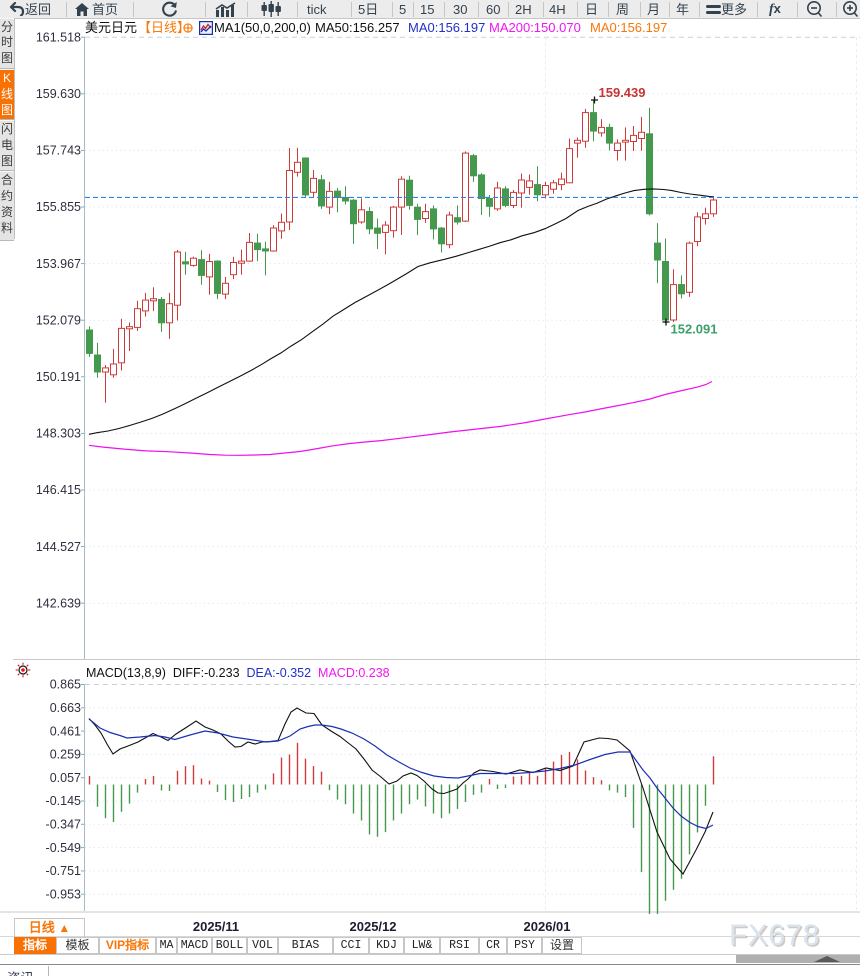 This screenshot has width=860, height=976. Describe the element at coordinates (65, 755) in the screenshot. I see `svg-text: 0.259` at that location.